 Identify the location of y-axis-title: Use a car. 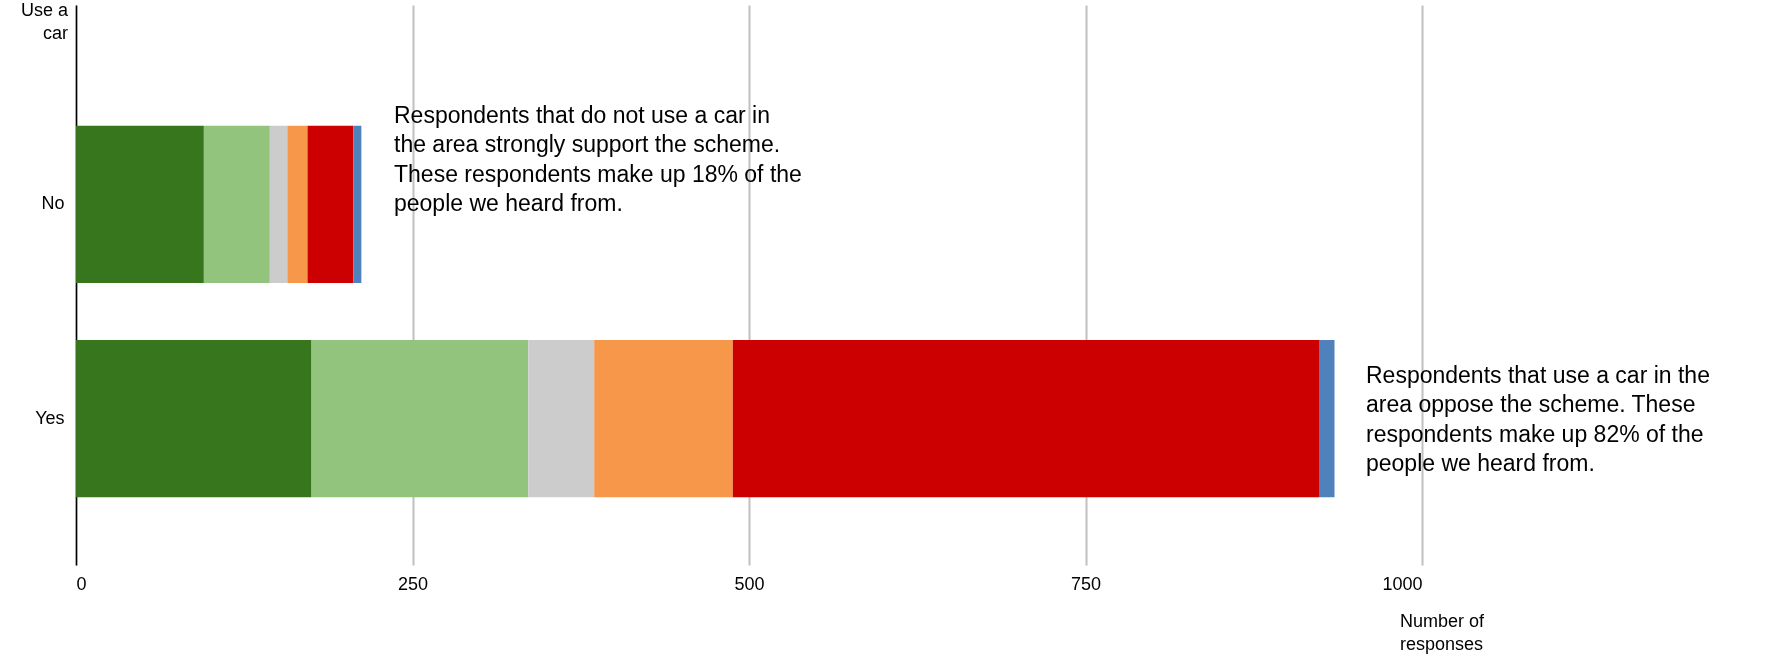
(44, 22).